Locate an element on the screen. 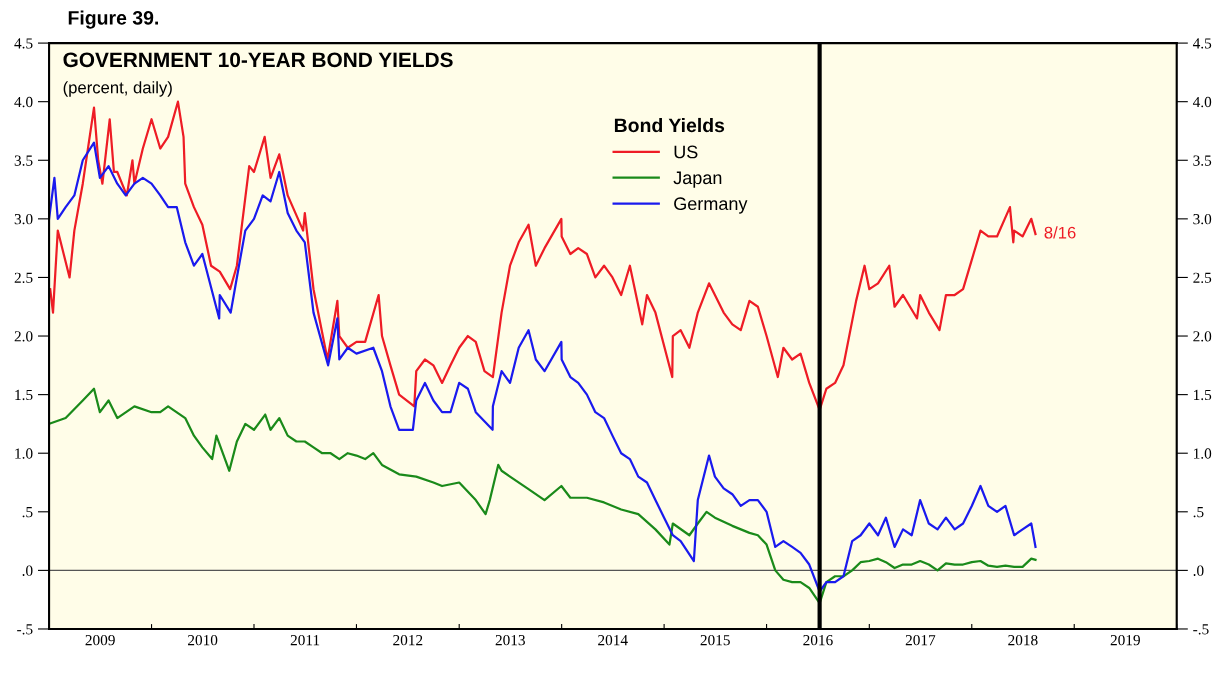  chart-title: GOVERNMENT 10-YEAR BOND YIELDS is located at coordinates (258, 60).